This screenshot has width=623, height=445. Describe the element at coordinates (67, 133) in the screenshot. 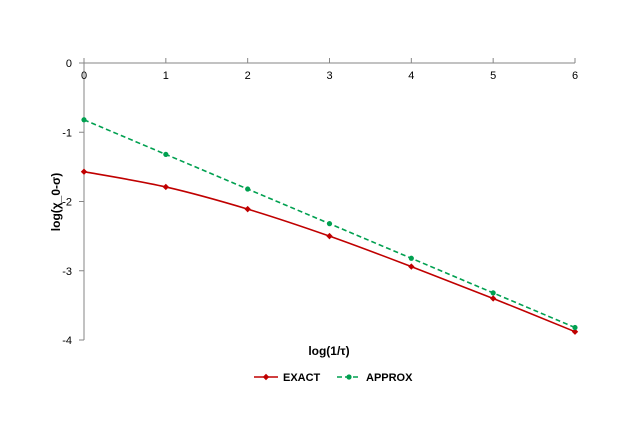

I see `y-tick-label: -1` at that location.